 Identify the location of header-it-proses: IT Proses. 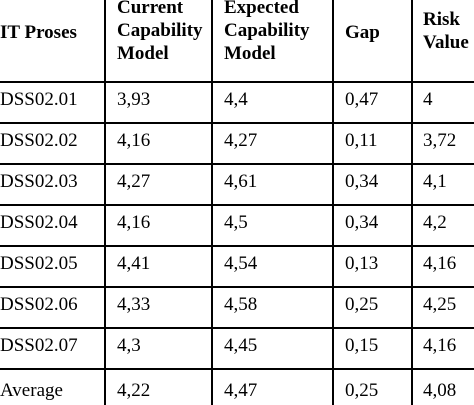
(38, 32).